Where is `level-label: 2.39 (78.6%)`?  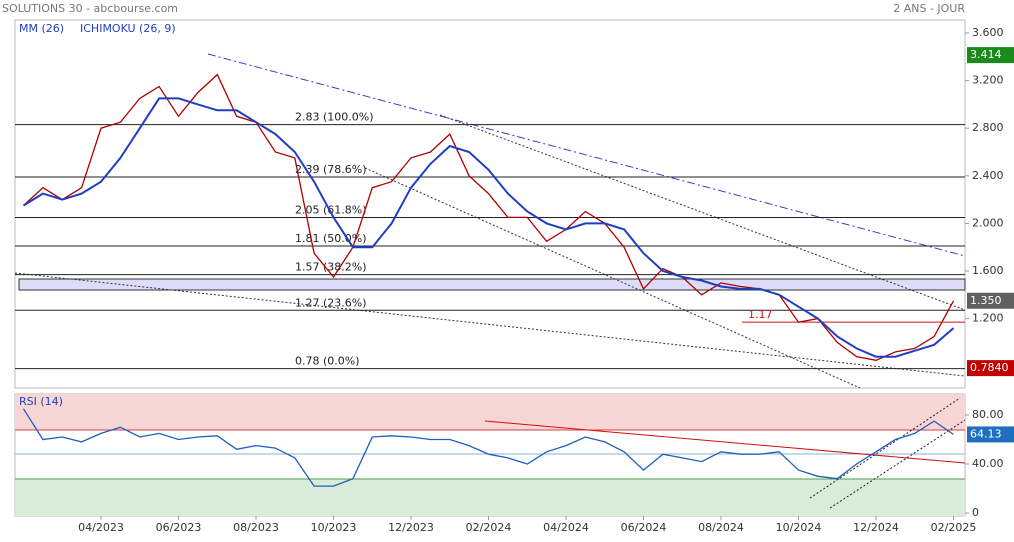 level-label: 2.39 (78.6%) is located at coordinates (331, 169).